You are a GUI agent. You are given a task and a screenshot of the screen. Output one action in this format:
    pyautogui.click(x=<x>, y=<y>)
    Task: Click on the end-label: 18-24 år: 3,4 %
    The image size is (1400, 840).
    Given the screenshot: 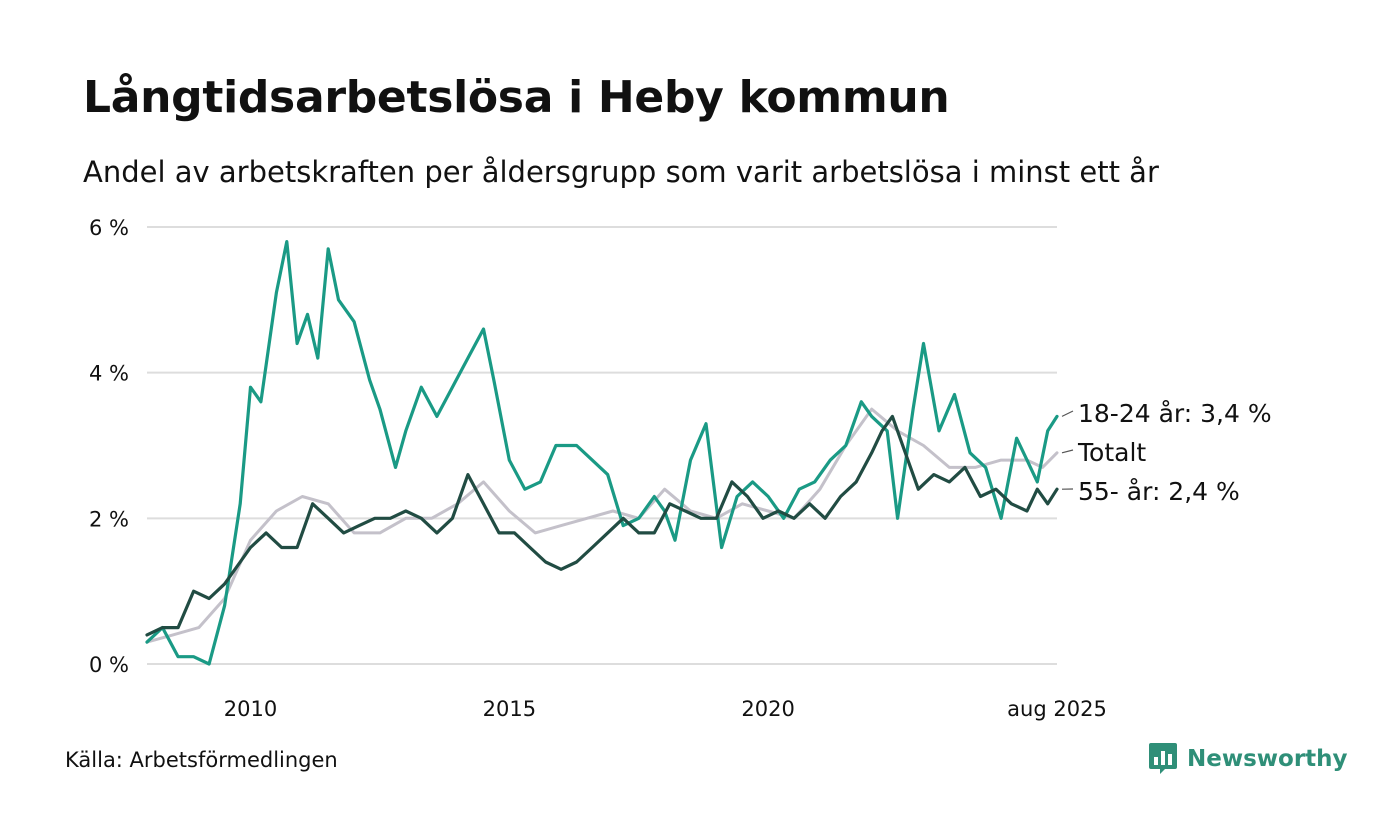 What is the action you would take?
    pyautogui.click(x=1175, y=413)
    